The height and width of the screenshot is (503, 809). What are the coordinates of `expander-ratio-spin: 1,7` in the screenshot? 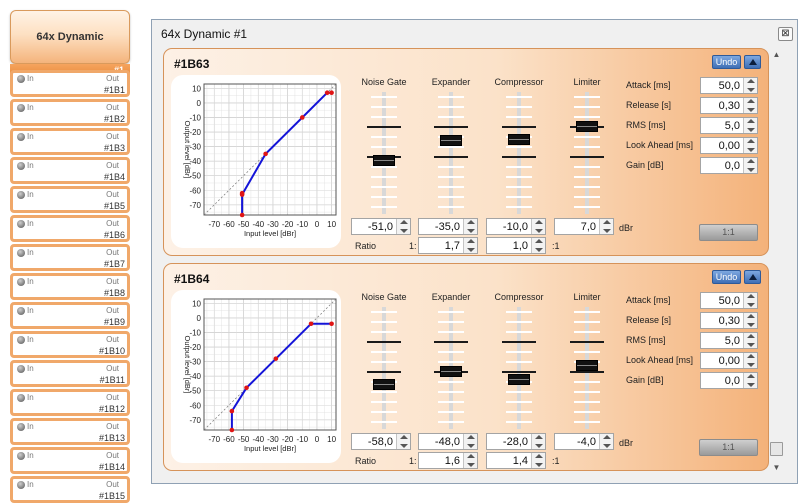 It's located at (448, 245).